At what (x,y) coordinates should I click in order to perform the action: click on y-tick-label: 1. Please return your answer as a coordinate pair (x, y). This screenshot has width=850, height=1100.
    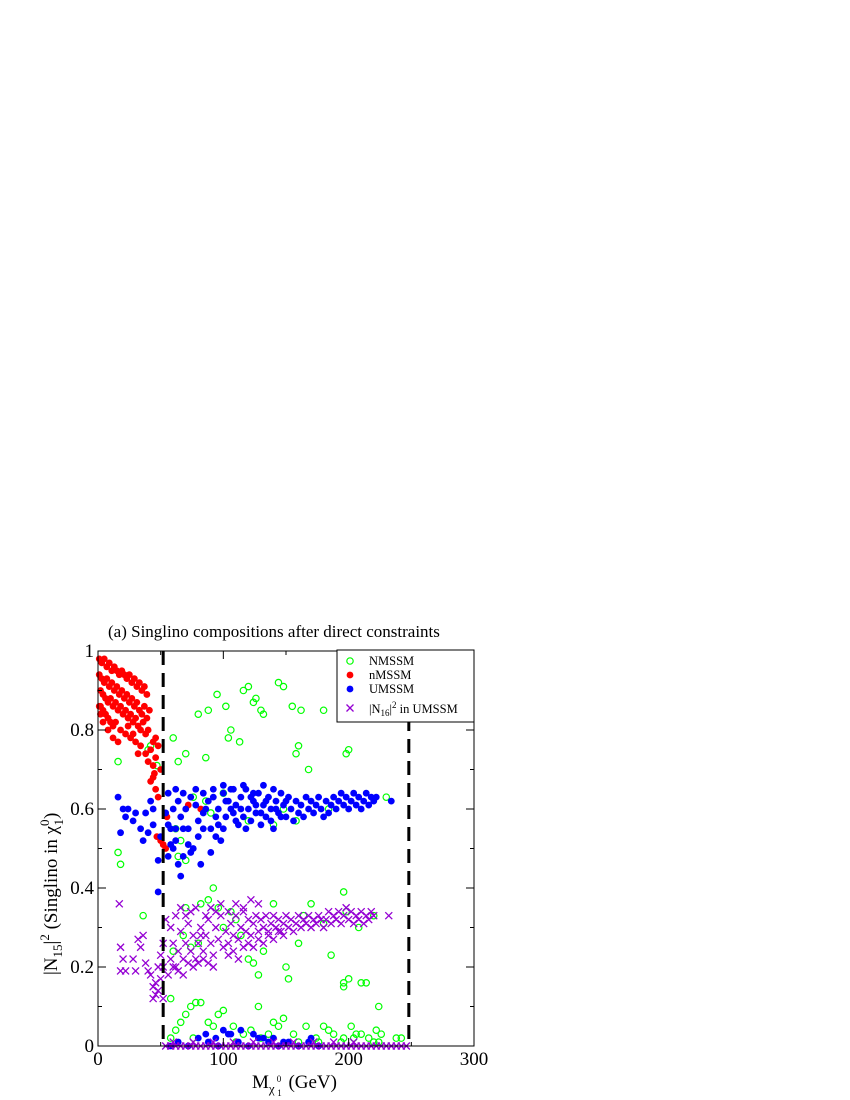
    Looking at the image, I should click on (90, 651).